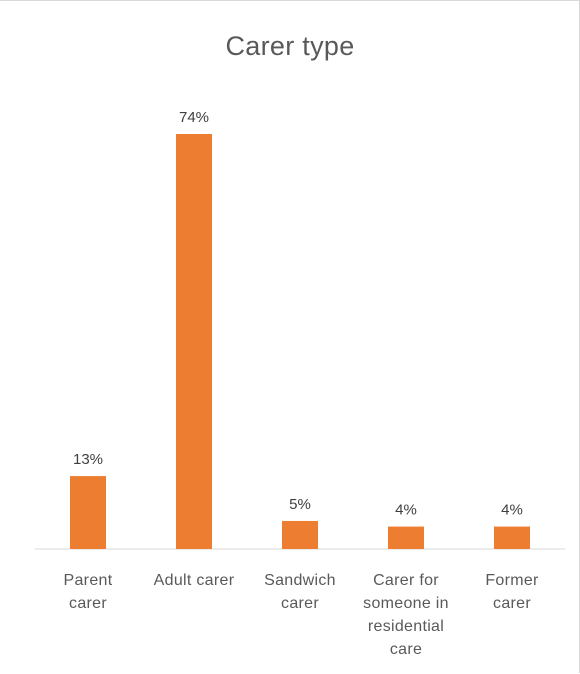 The image size is (580, 674). Describe the element at coordinates (300, 504) in the screenshot. I see `data-label: 5%` at that location.